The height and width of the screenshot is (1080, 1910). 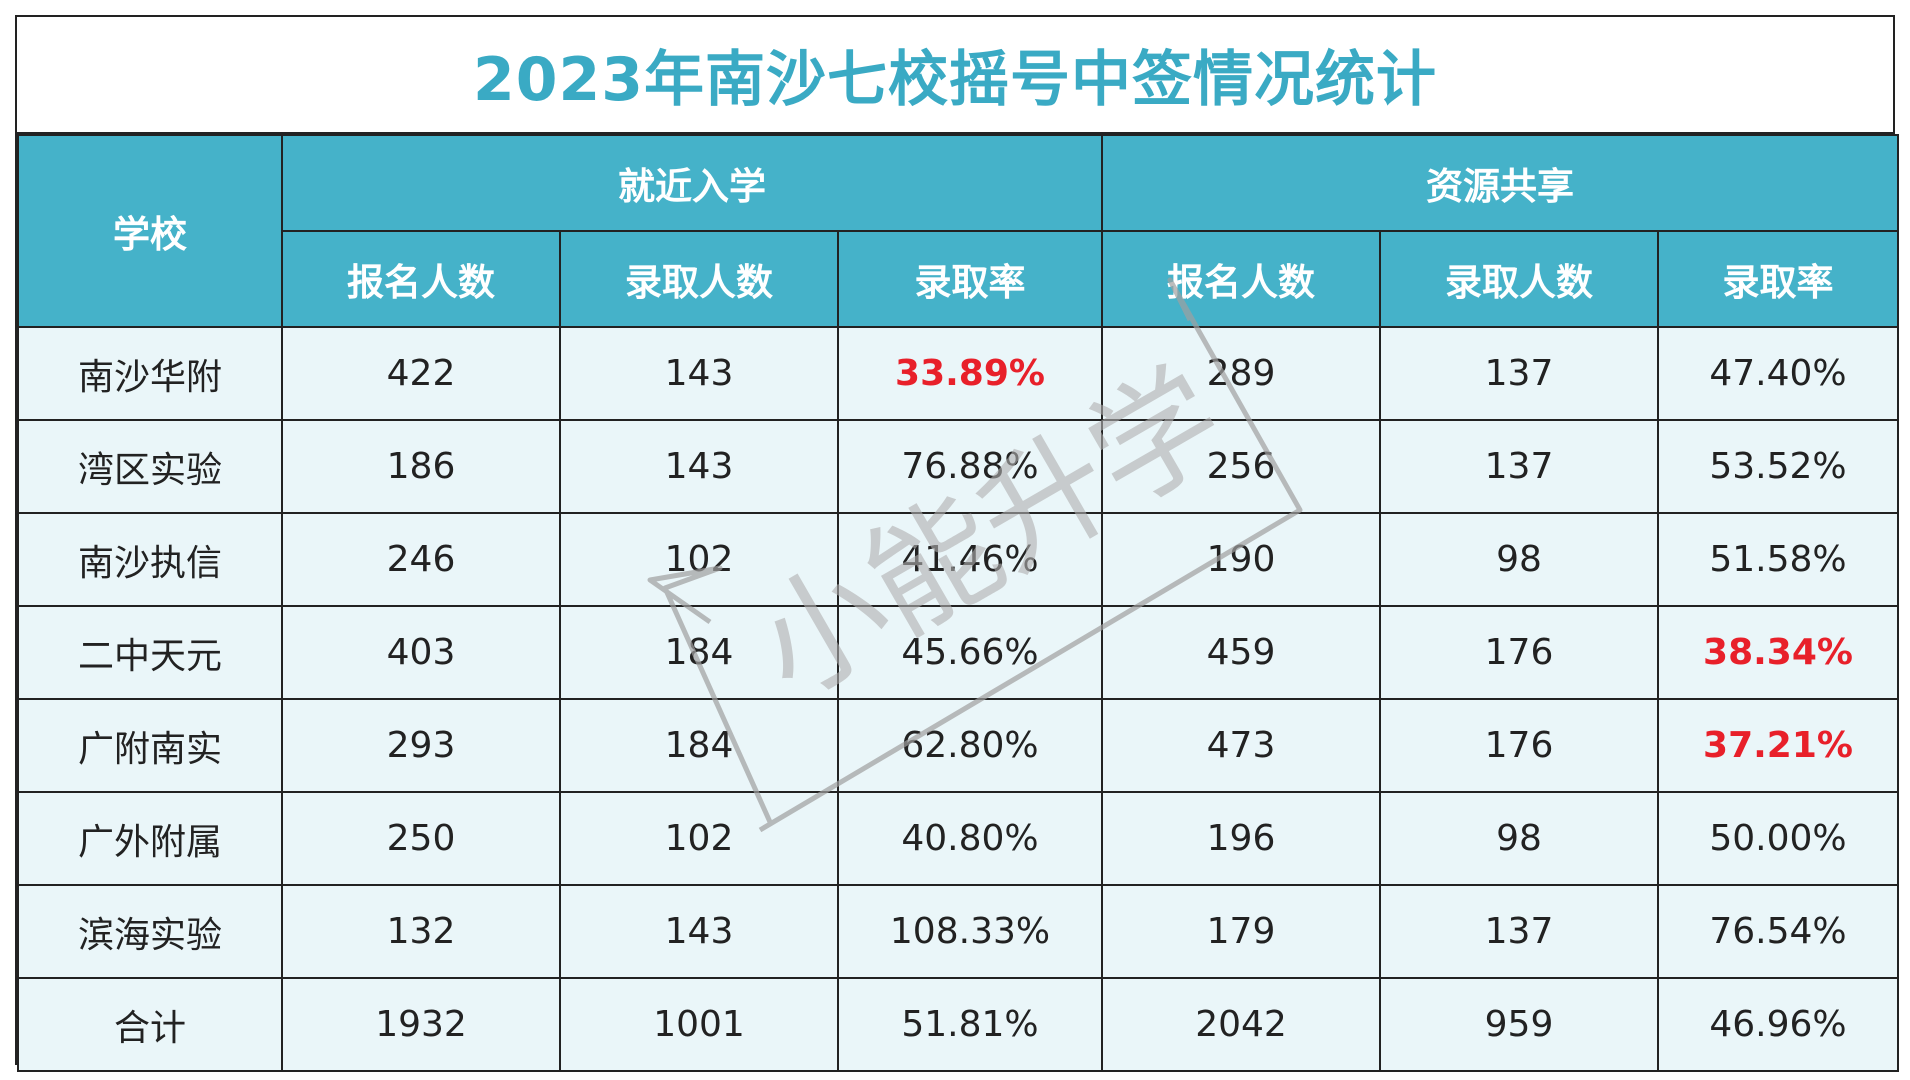 What do you see at coordinates (1778, 559) in the screenshot?
I see `share-rate-cell: 51.58%` at bounding box center [1778, 559].